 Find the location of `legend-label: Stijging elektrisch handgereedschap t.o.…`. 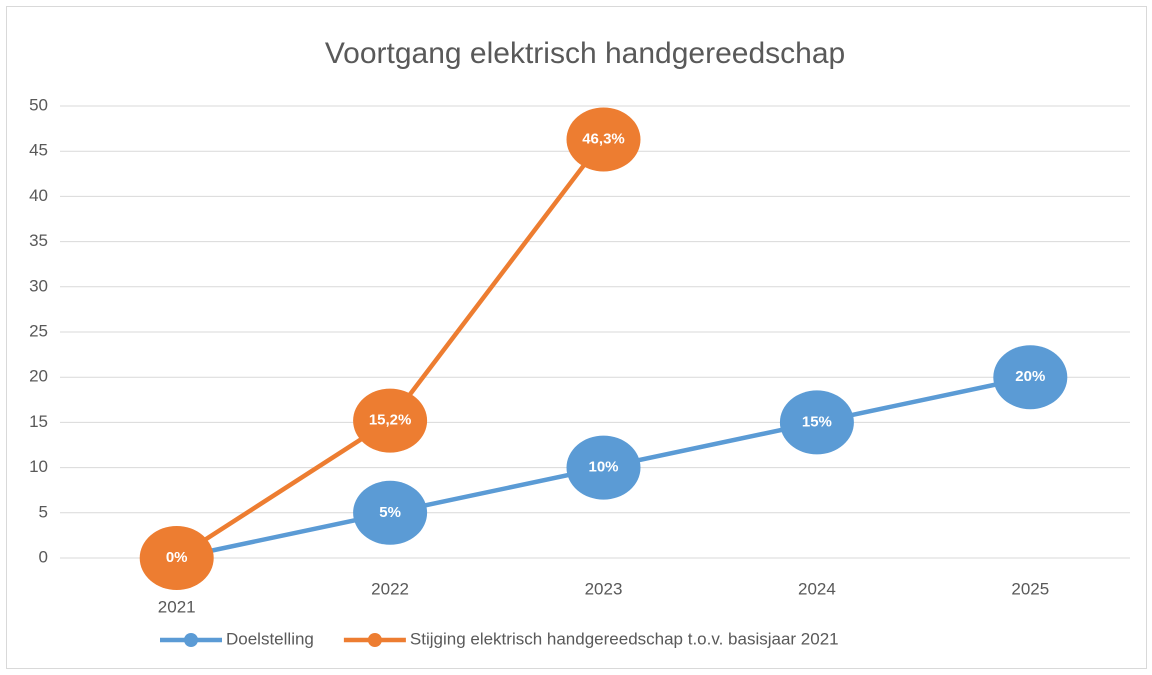

legend-label: Stijging elektrisch handgereedschap t.o.… is located at coordinates (624, 638).